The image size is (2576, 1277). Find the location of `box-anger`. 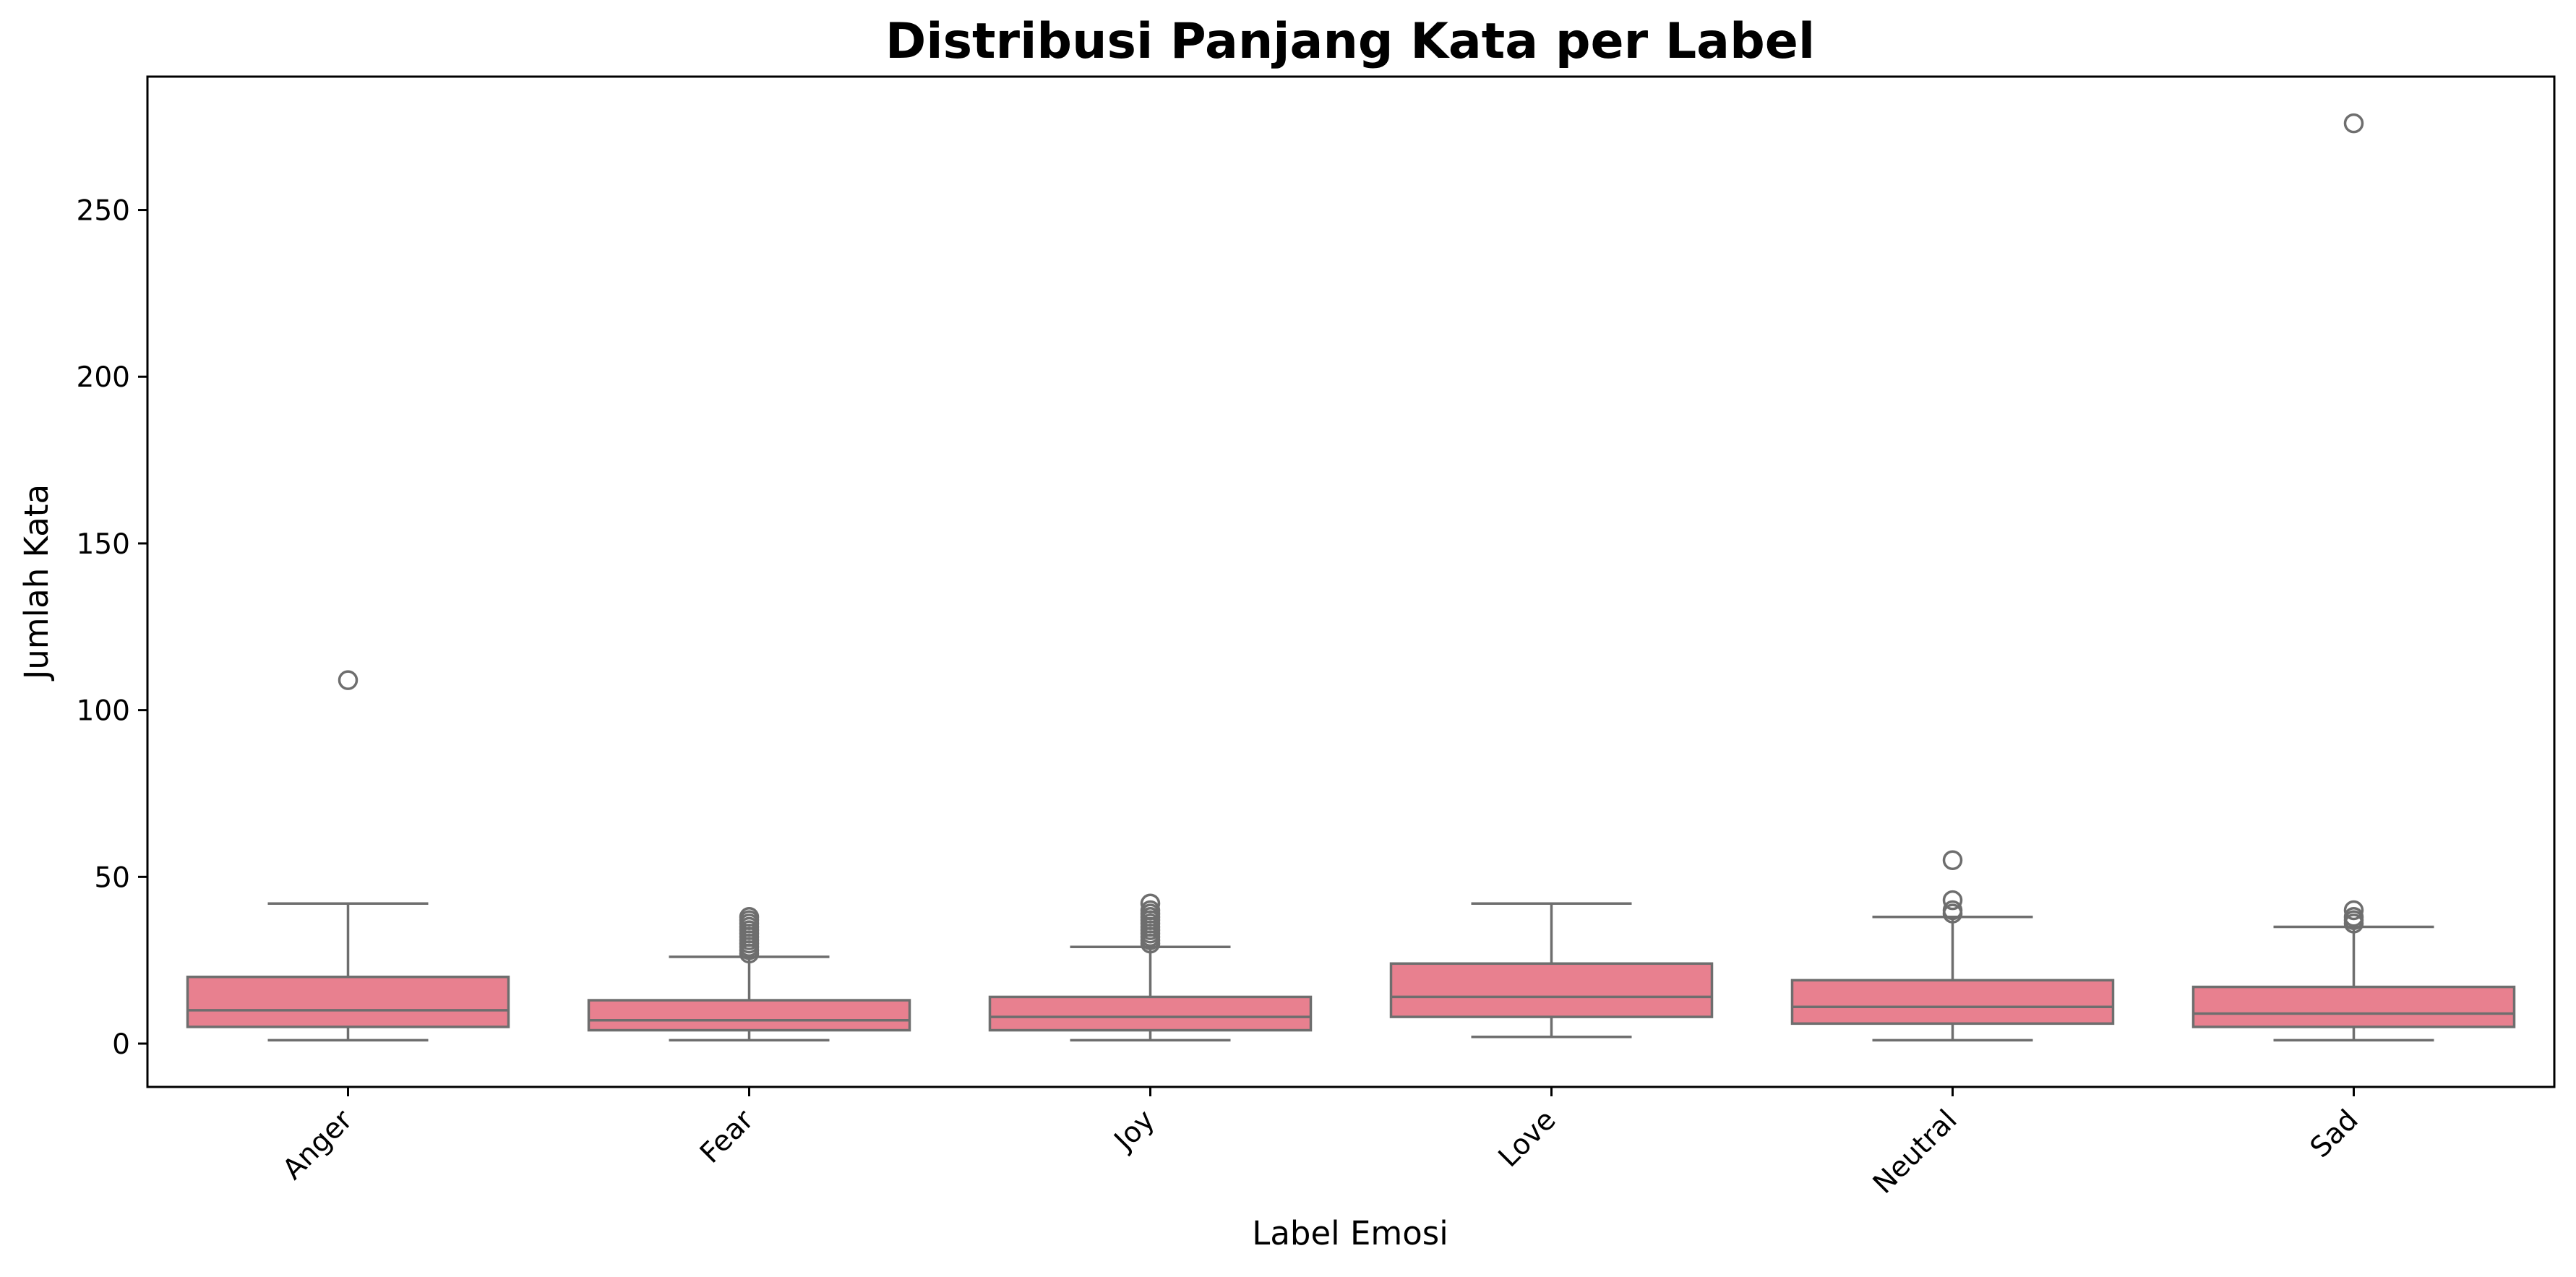

box-anger is located at coordinates (348, 1001).